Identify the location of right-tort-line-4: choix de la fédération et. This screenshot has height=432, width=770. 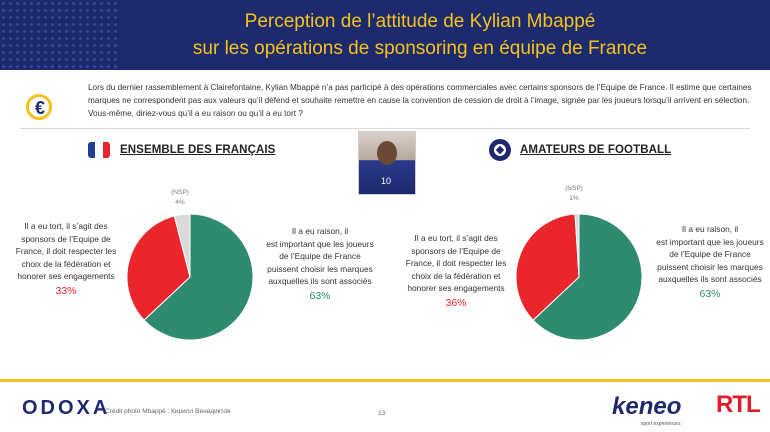
(456, 275).